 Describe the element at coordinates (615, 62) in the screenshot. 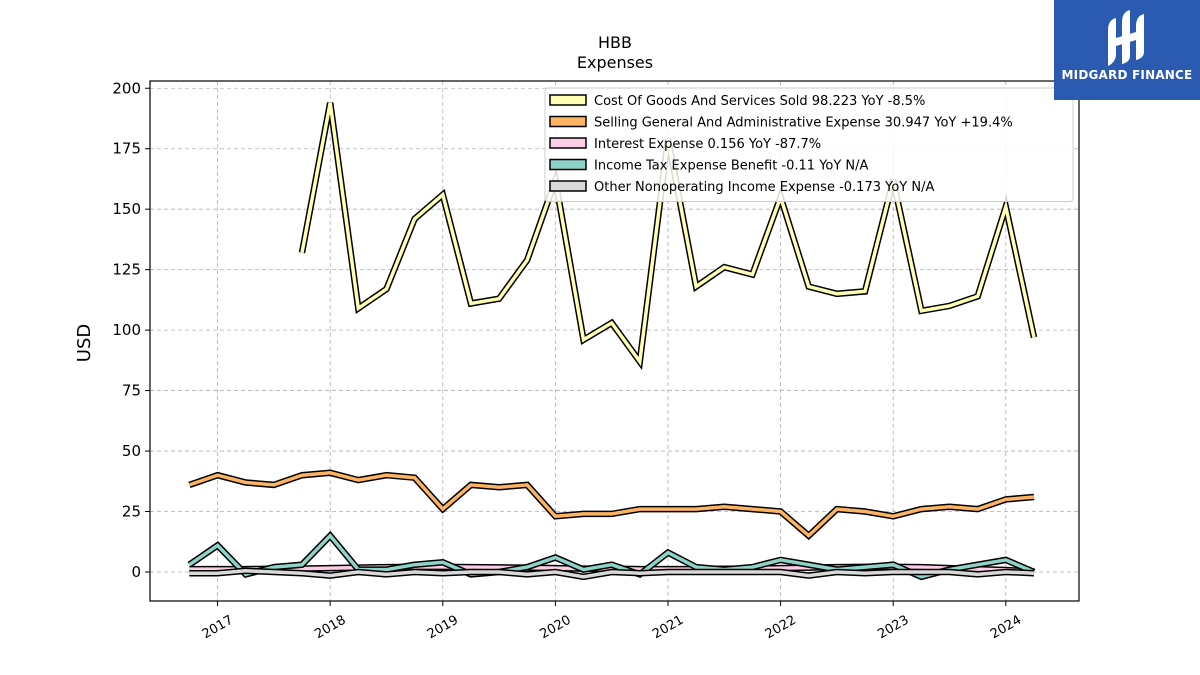

I see `chart-subtitle: Expenses` at that location.